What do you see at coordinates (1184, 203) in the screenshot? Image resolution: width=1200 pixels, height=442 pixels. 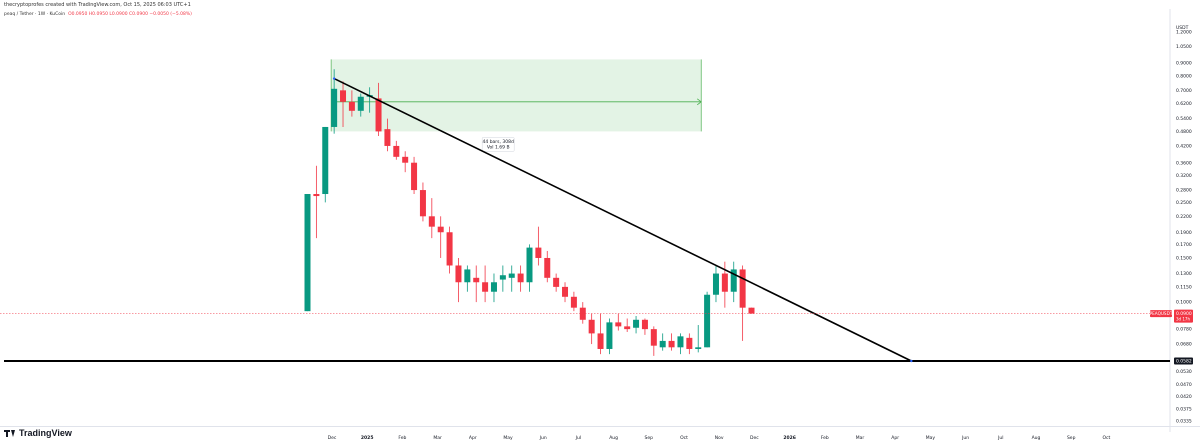 I see `y-tick-label: 0.2500` at bounding box center [1184, 203].